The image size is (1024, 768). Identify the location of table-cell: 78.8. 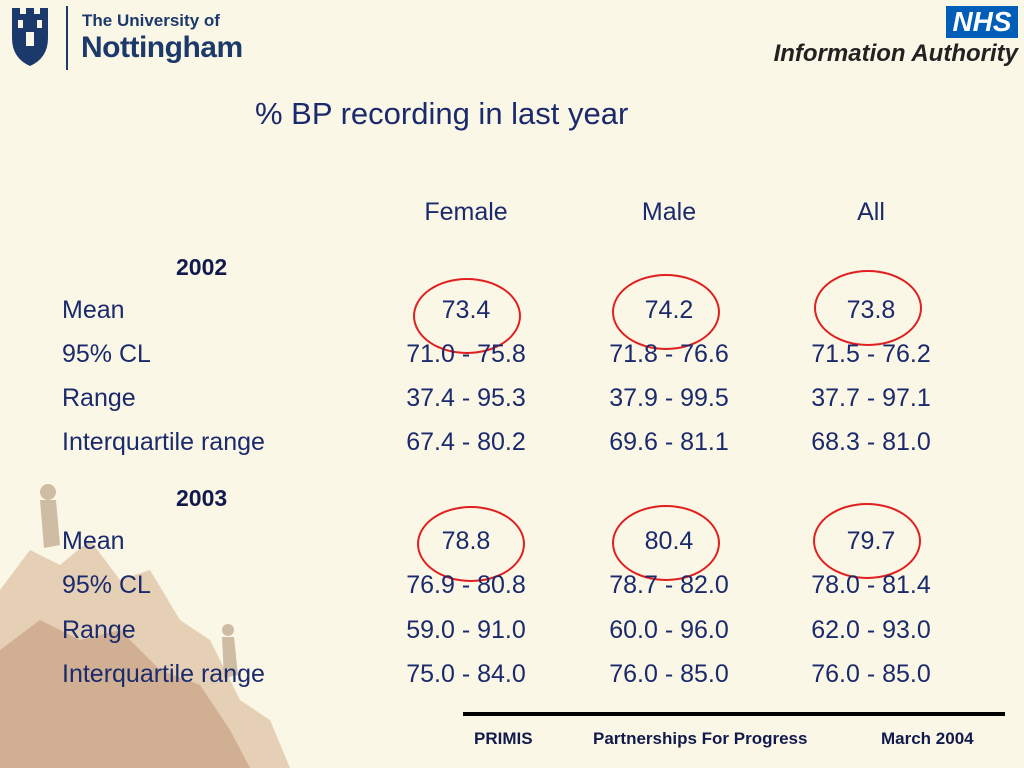
(466, 541).